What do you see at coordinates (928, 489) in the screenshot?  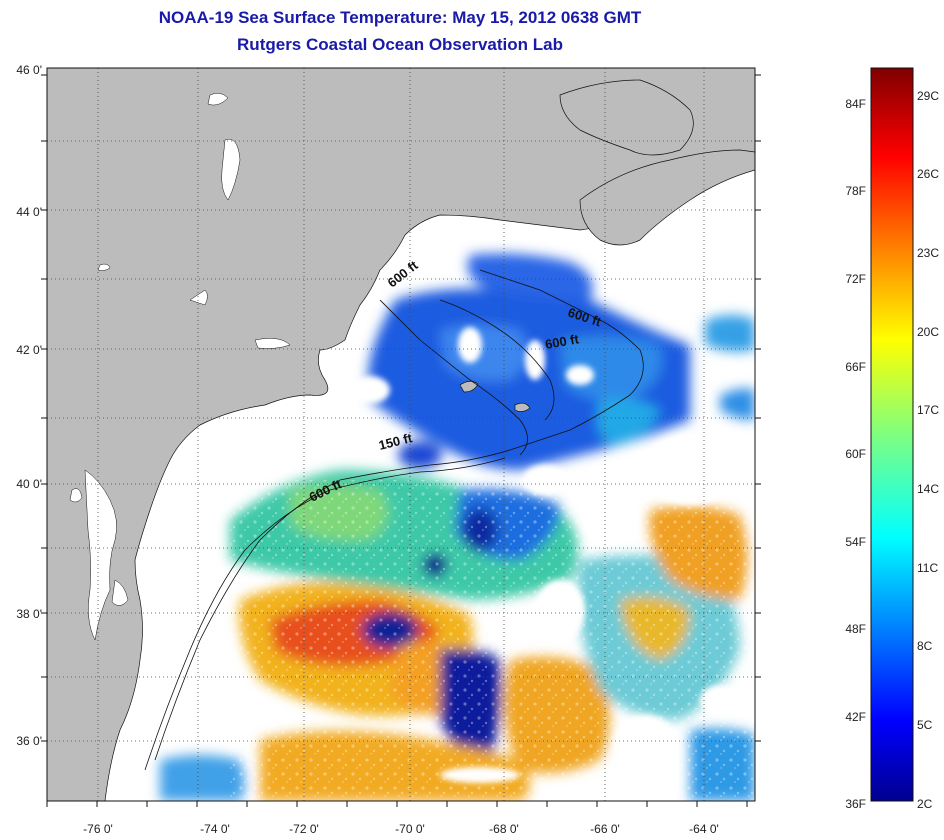 I see `celsius-label: 14C` at bounding box center [928, 489].